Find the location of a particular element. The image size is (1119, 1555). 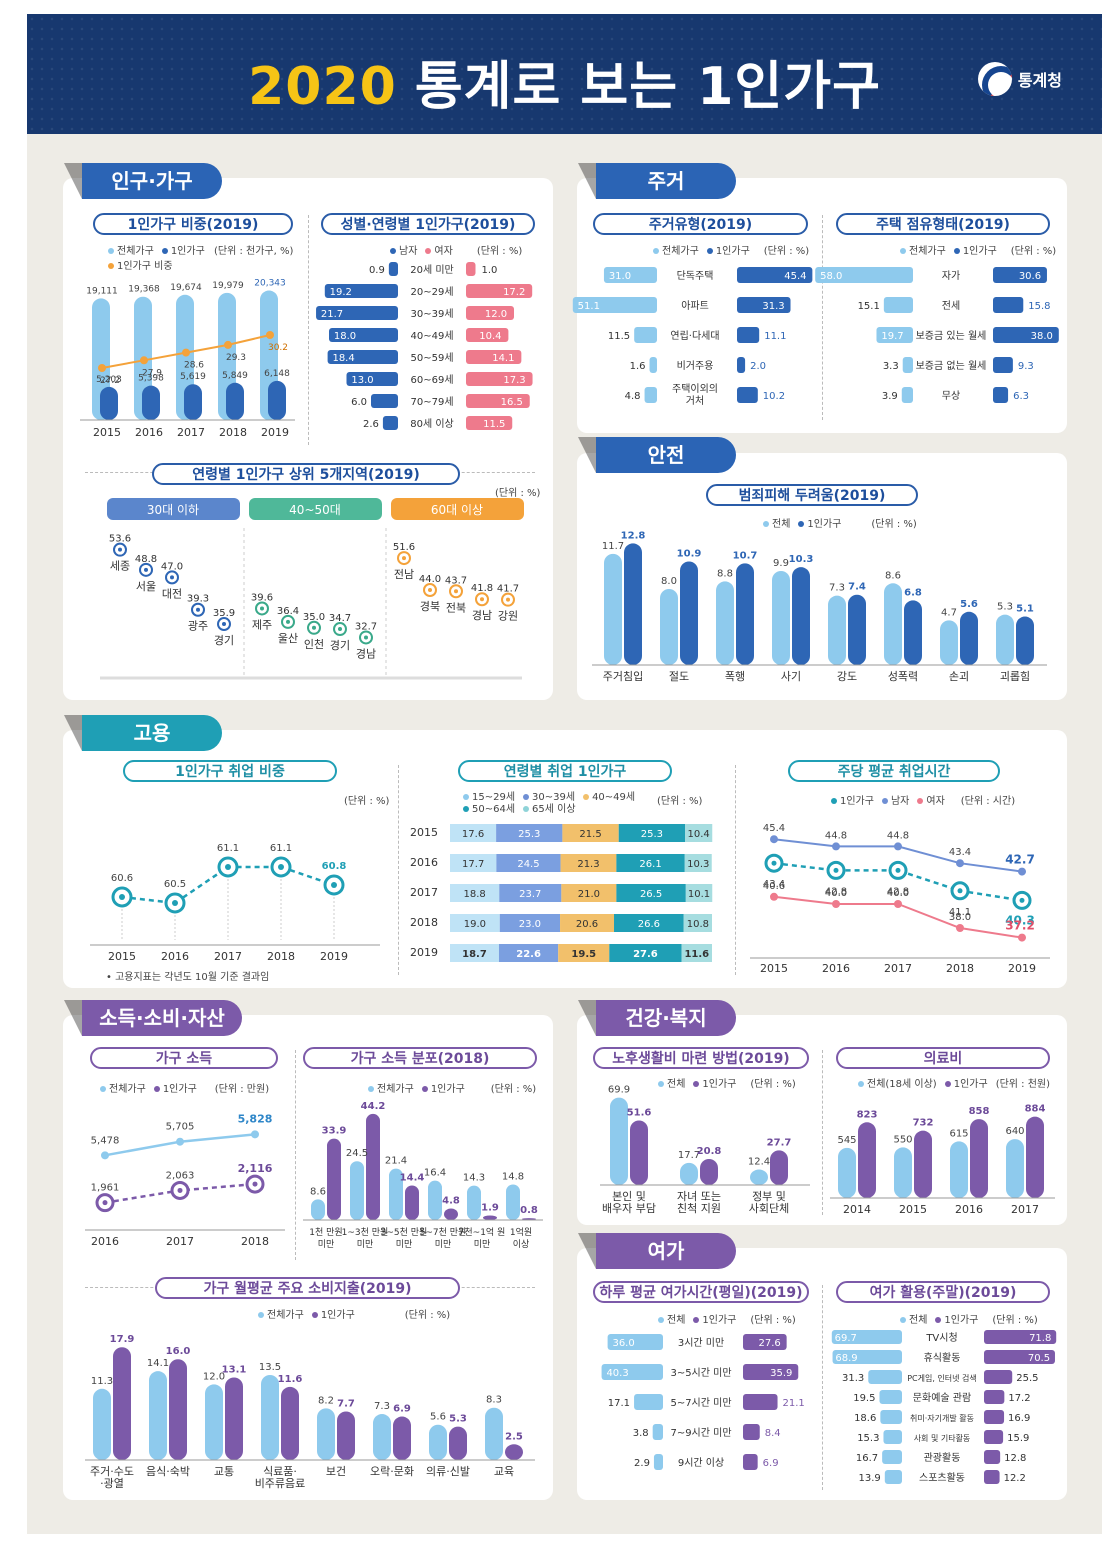

data-label: 13.9 is located at coordinates (870, 1478).